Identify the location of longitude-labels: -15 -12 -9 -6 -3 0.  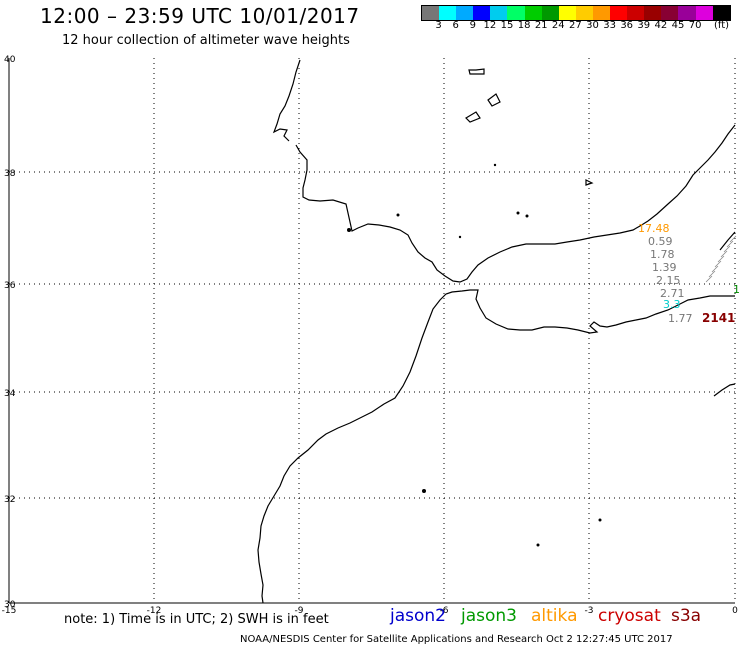
(370, 611).